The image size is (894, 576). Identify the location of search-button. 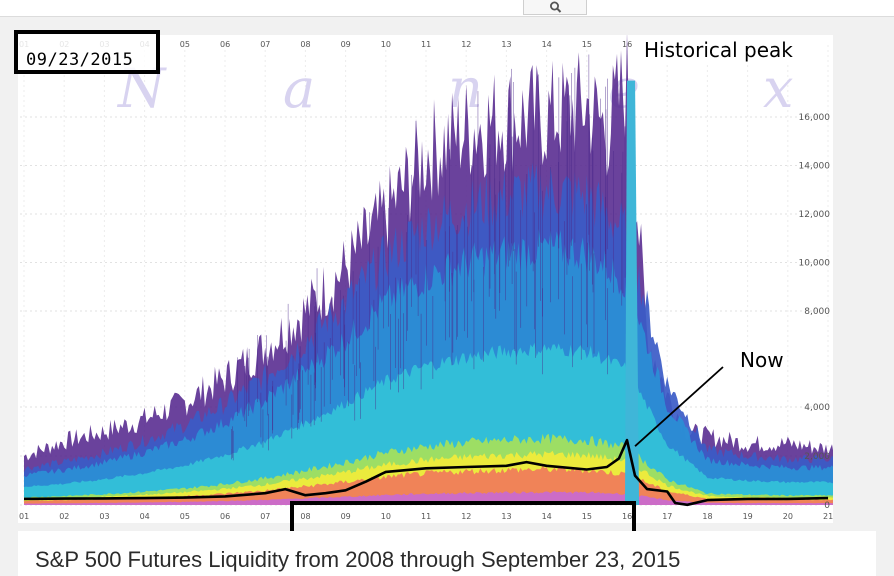
(555, 7).